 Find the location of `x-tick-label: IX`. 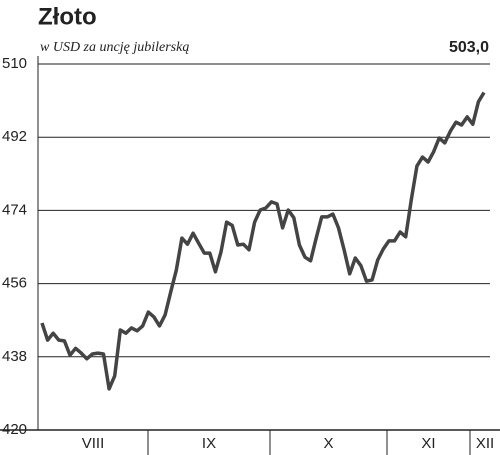

x-tick-label: IX is located at coordinates (209, 443).